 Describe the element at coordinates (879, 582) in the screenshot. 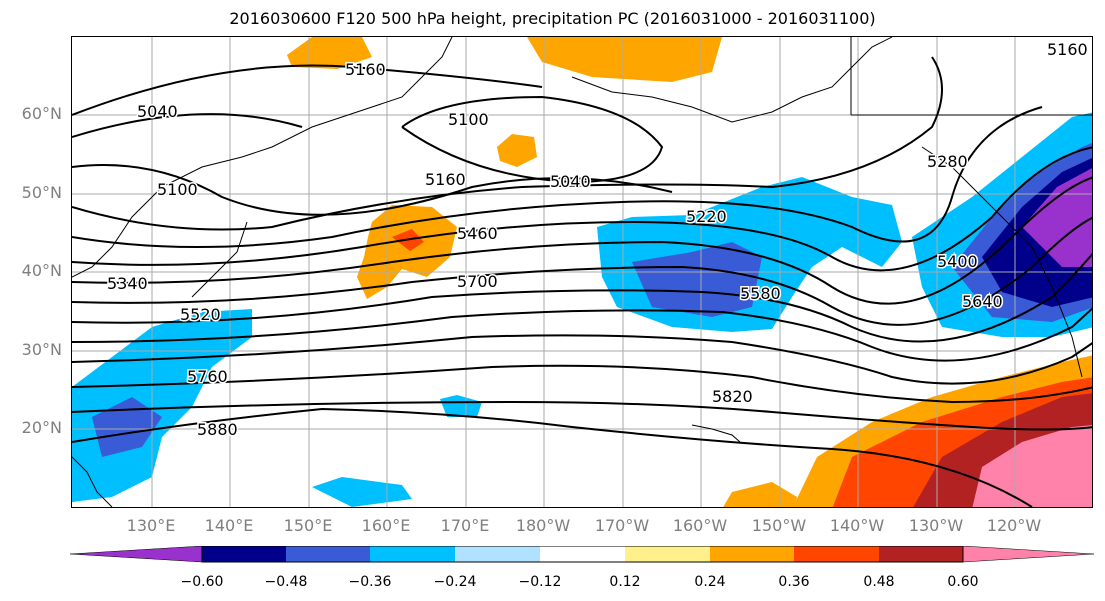

I see `colorbar-tick: 0.48` at that location.